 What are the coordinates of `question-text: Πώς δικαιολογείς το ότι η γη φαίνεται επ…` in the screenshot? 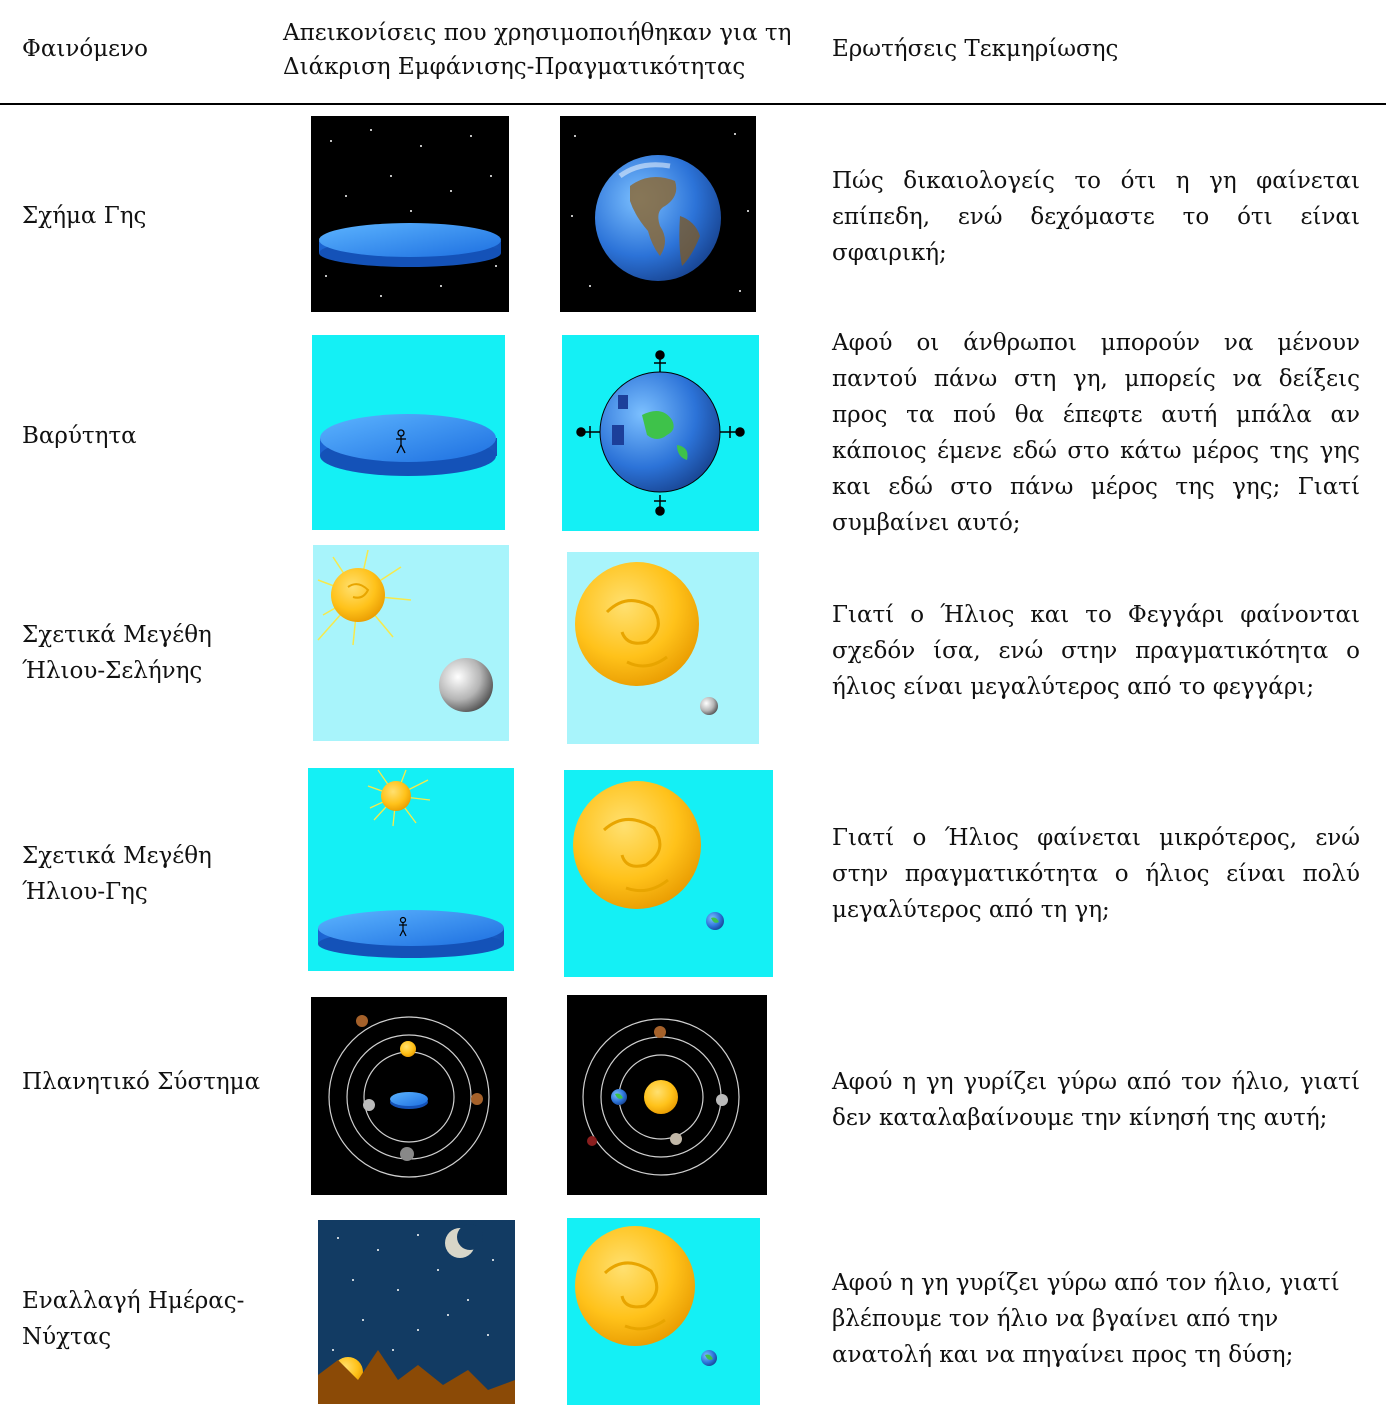 It's located at (1096, 217).